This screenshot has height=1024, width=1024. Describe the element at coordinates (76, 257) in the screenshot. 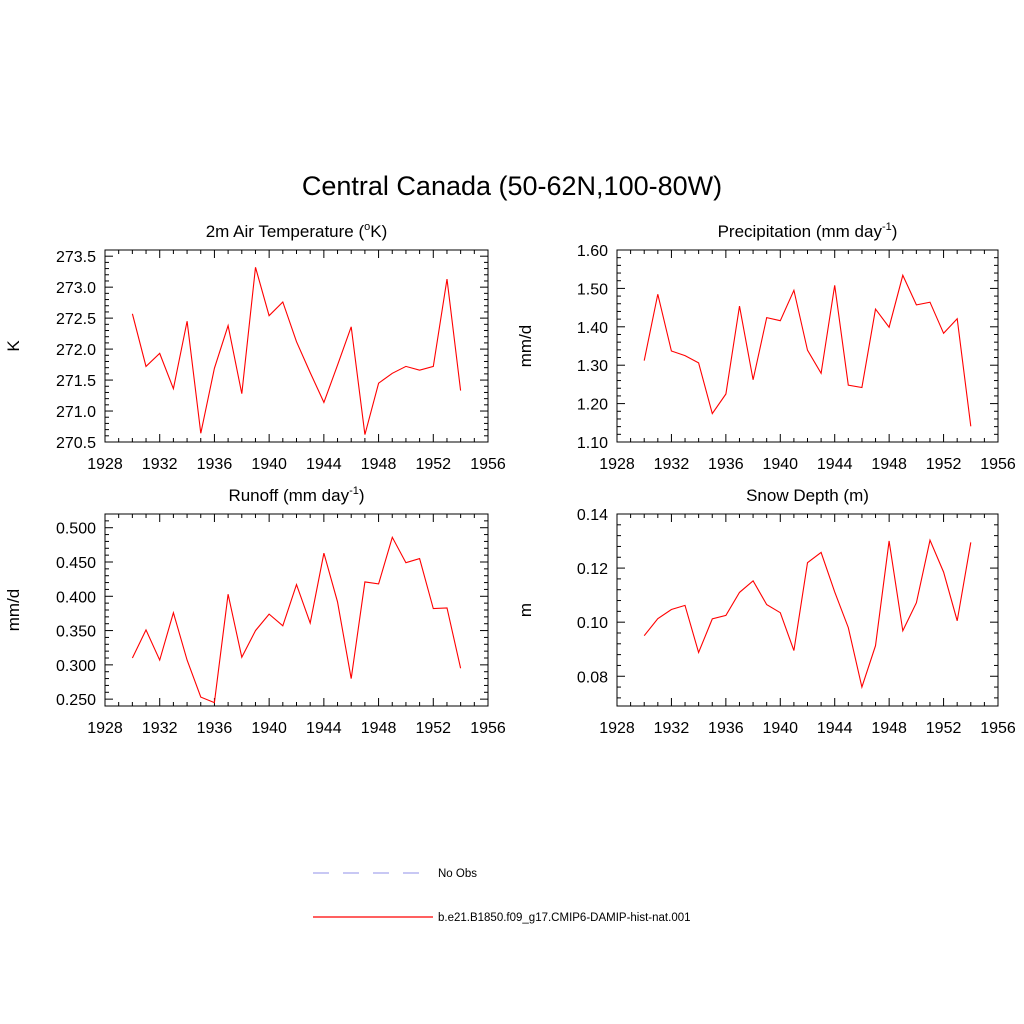

I see `y-tick-label: 273.5` at that location.